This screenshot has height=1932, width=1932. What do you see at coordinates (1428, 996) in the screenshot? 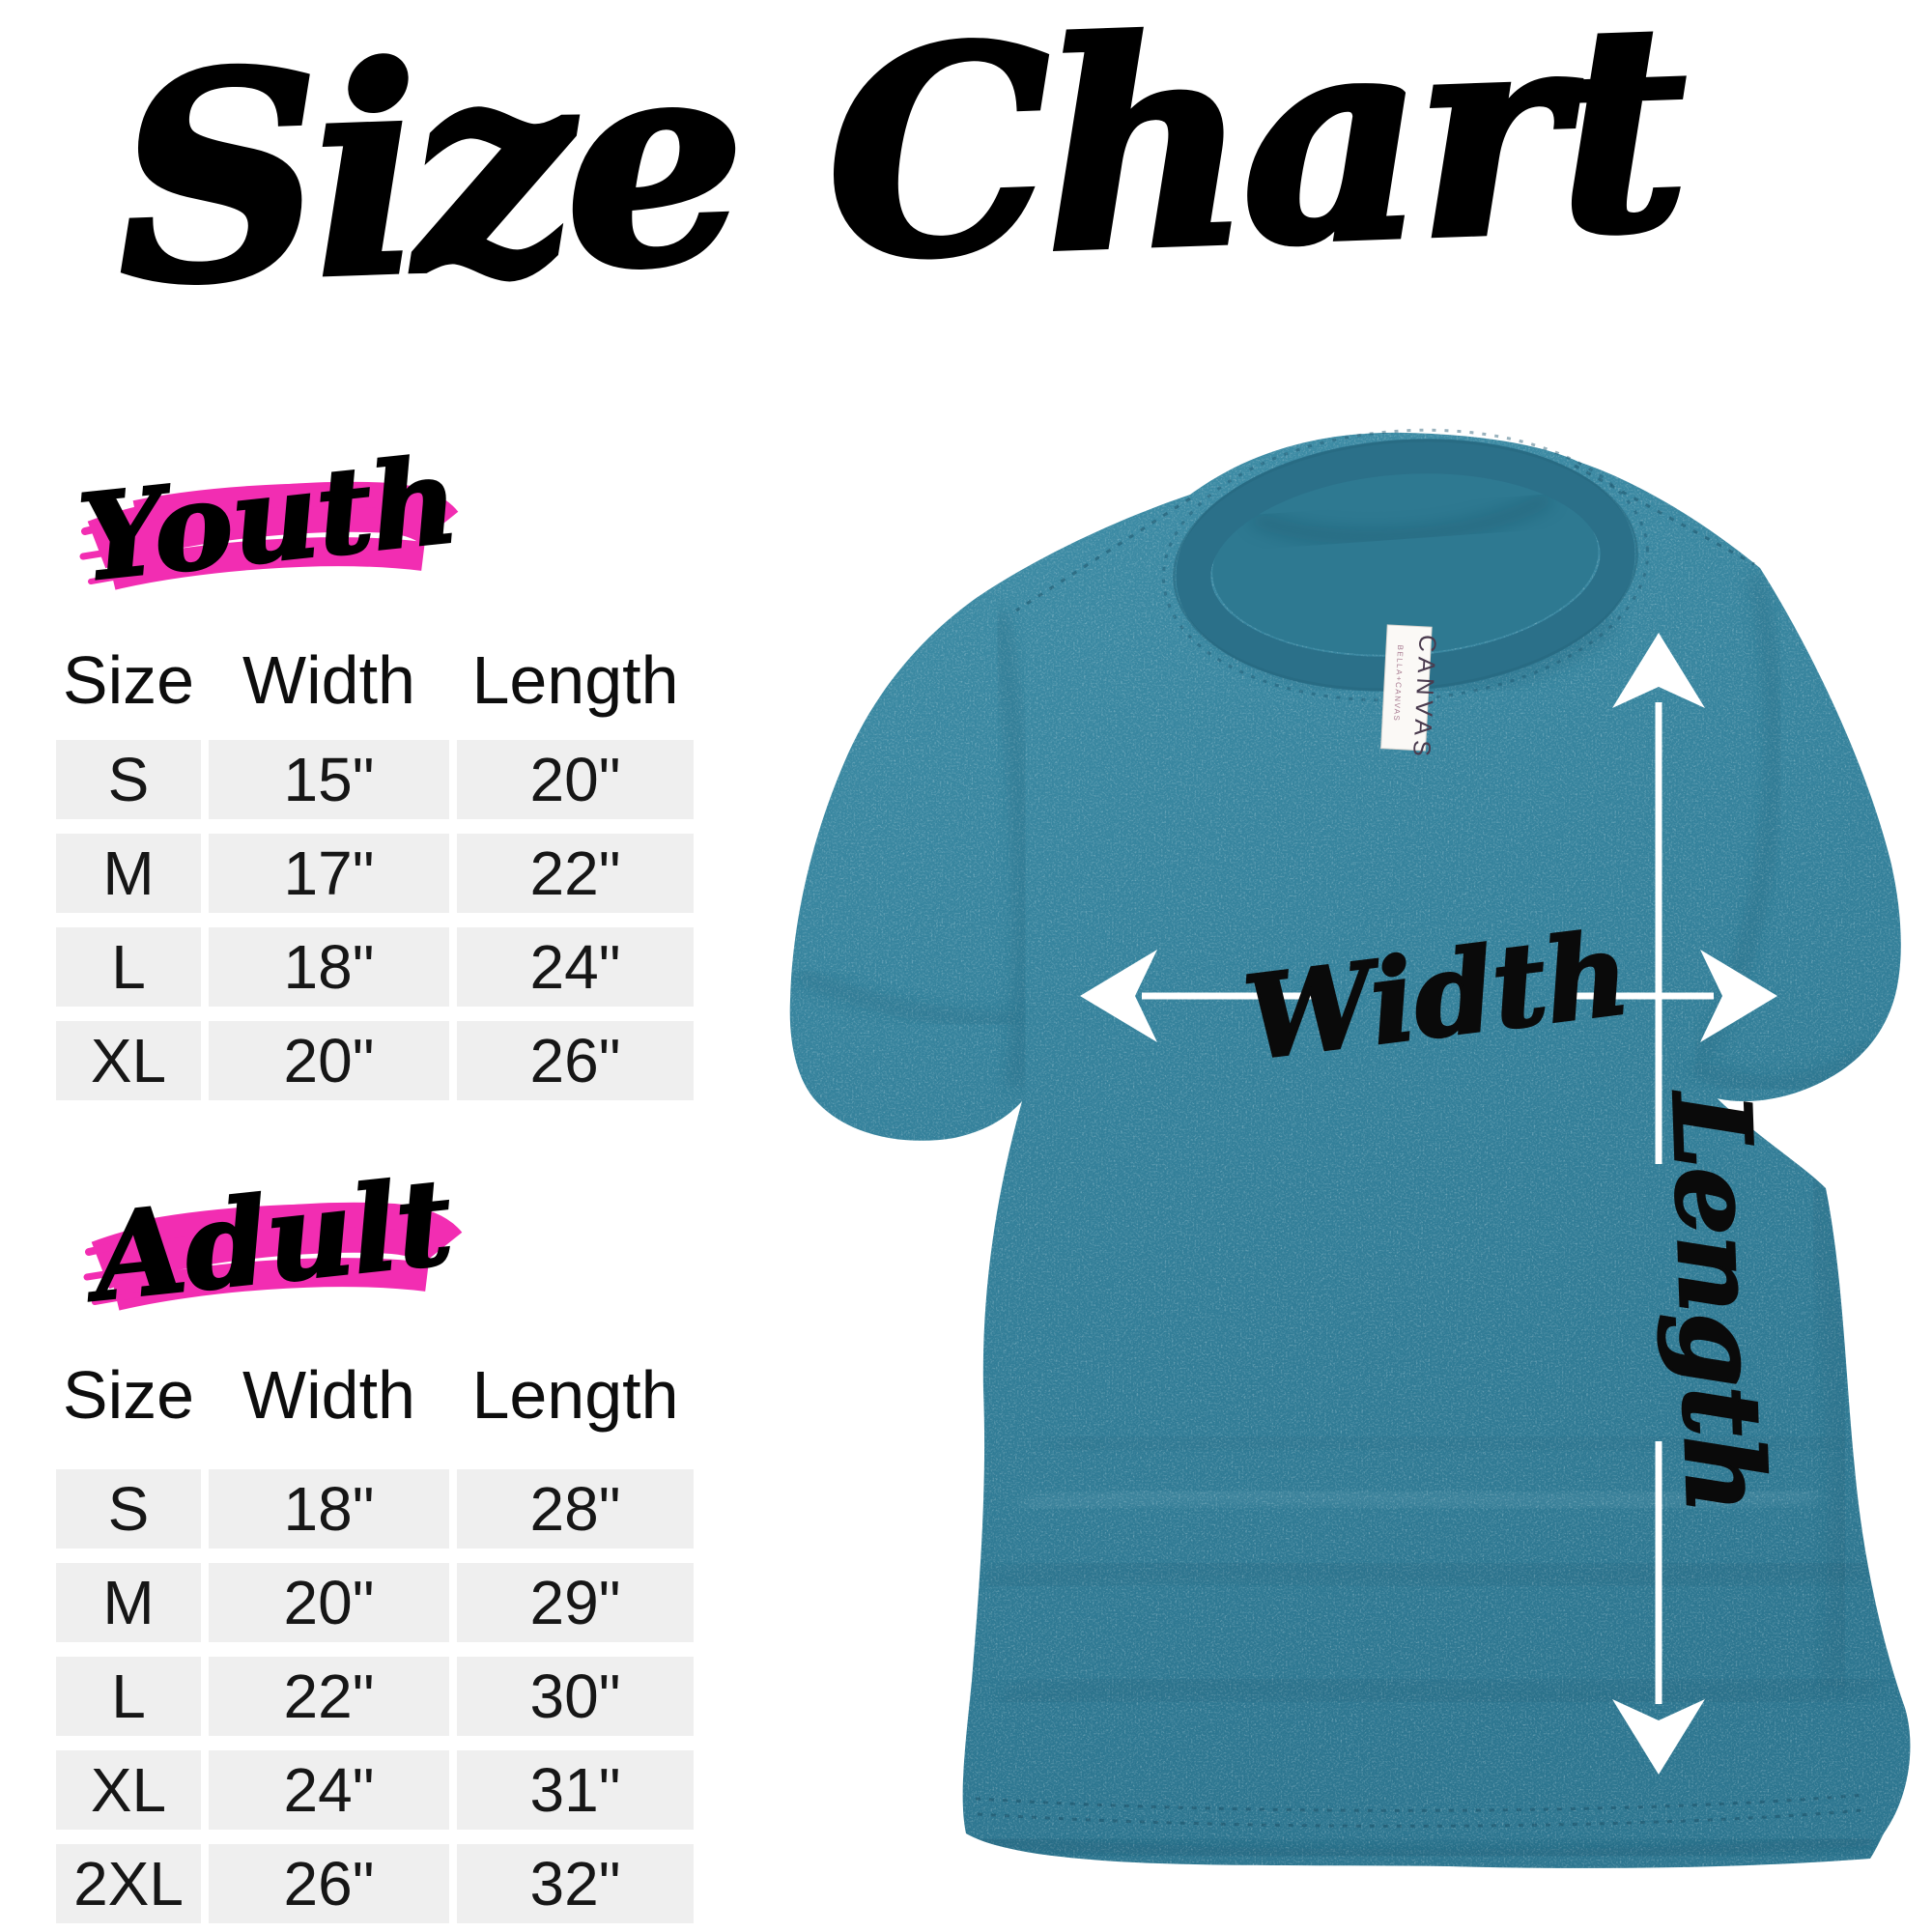
I see `width-arrow` at bounding box center [1428, 996].